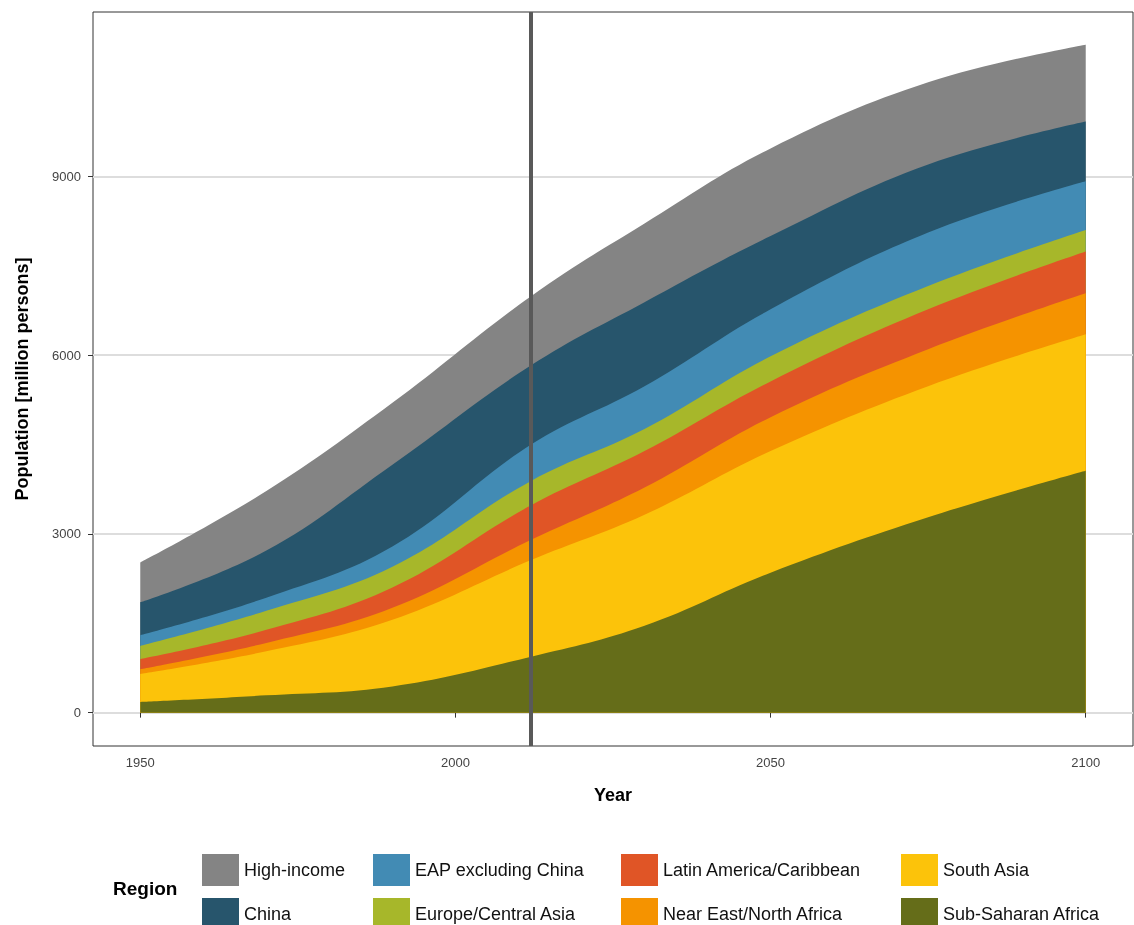 This screenshot has width=1134, height=925. I want to click on legend-label: China, so click(268, 914).